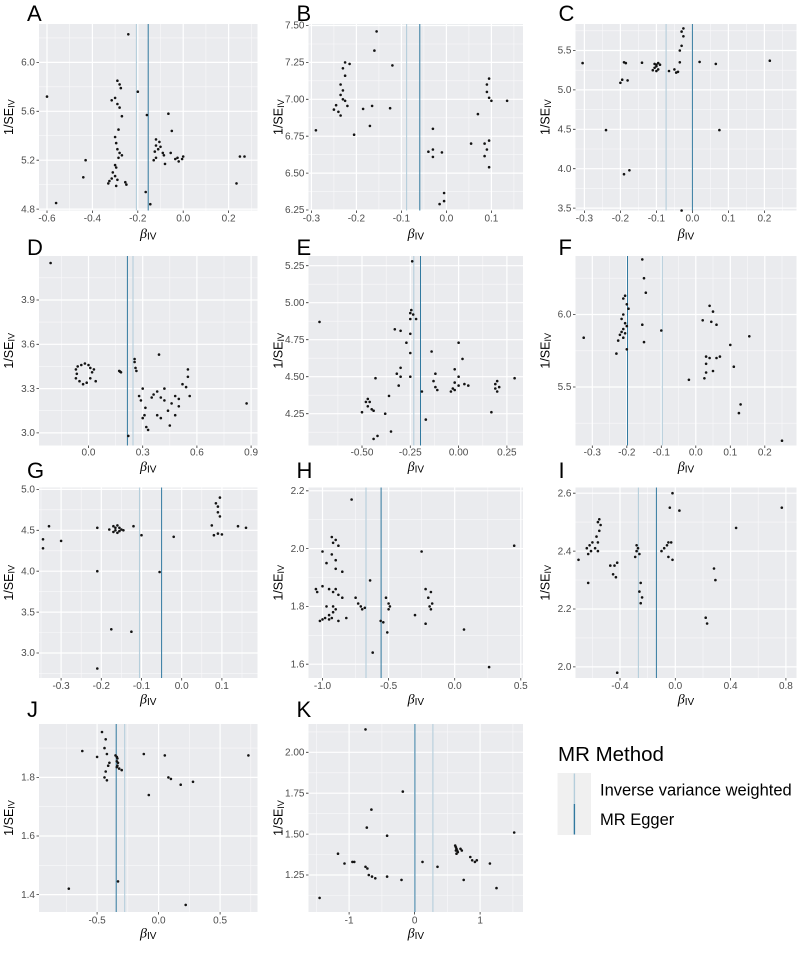 This screenshot has width=802, height=961. What do you see at coordinates (28, 209) in the screenshot?
I see `svg-text: 4.8` at bounding box center [28, 209].